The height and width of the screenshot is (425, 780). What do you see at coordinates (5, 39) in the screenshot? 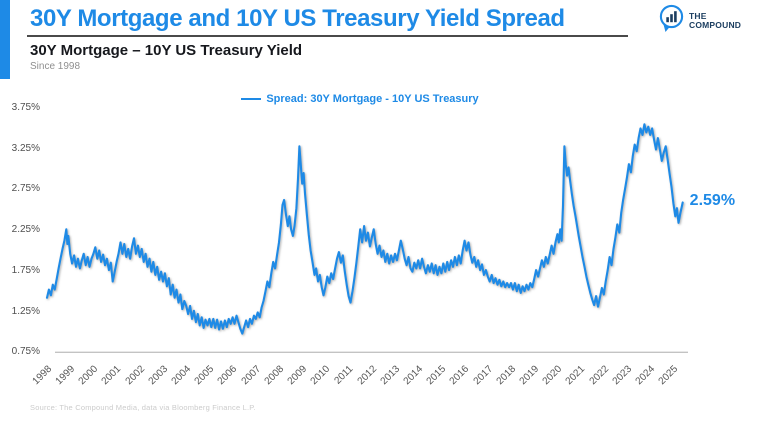
I see `header-accent-bar` at bounding box center [5, 39].